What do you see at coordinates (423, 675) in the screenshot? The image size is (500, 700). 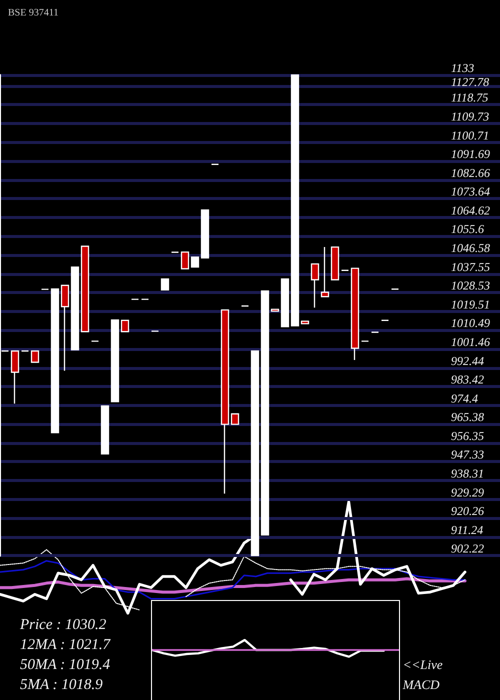 I see `text: <<Live MACD` at bounding box center [423, 675].